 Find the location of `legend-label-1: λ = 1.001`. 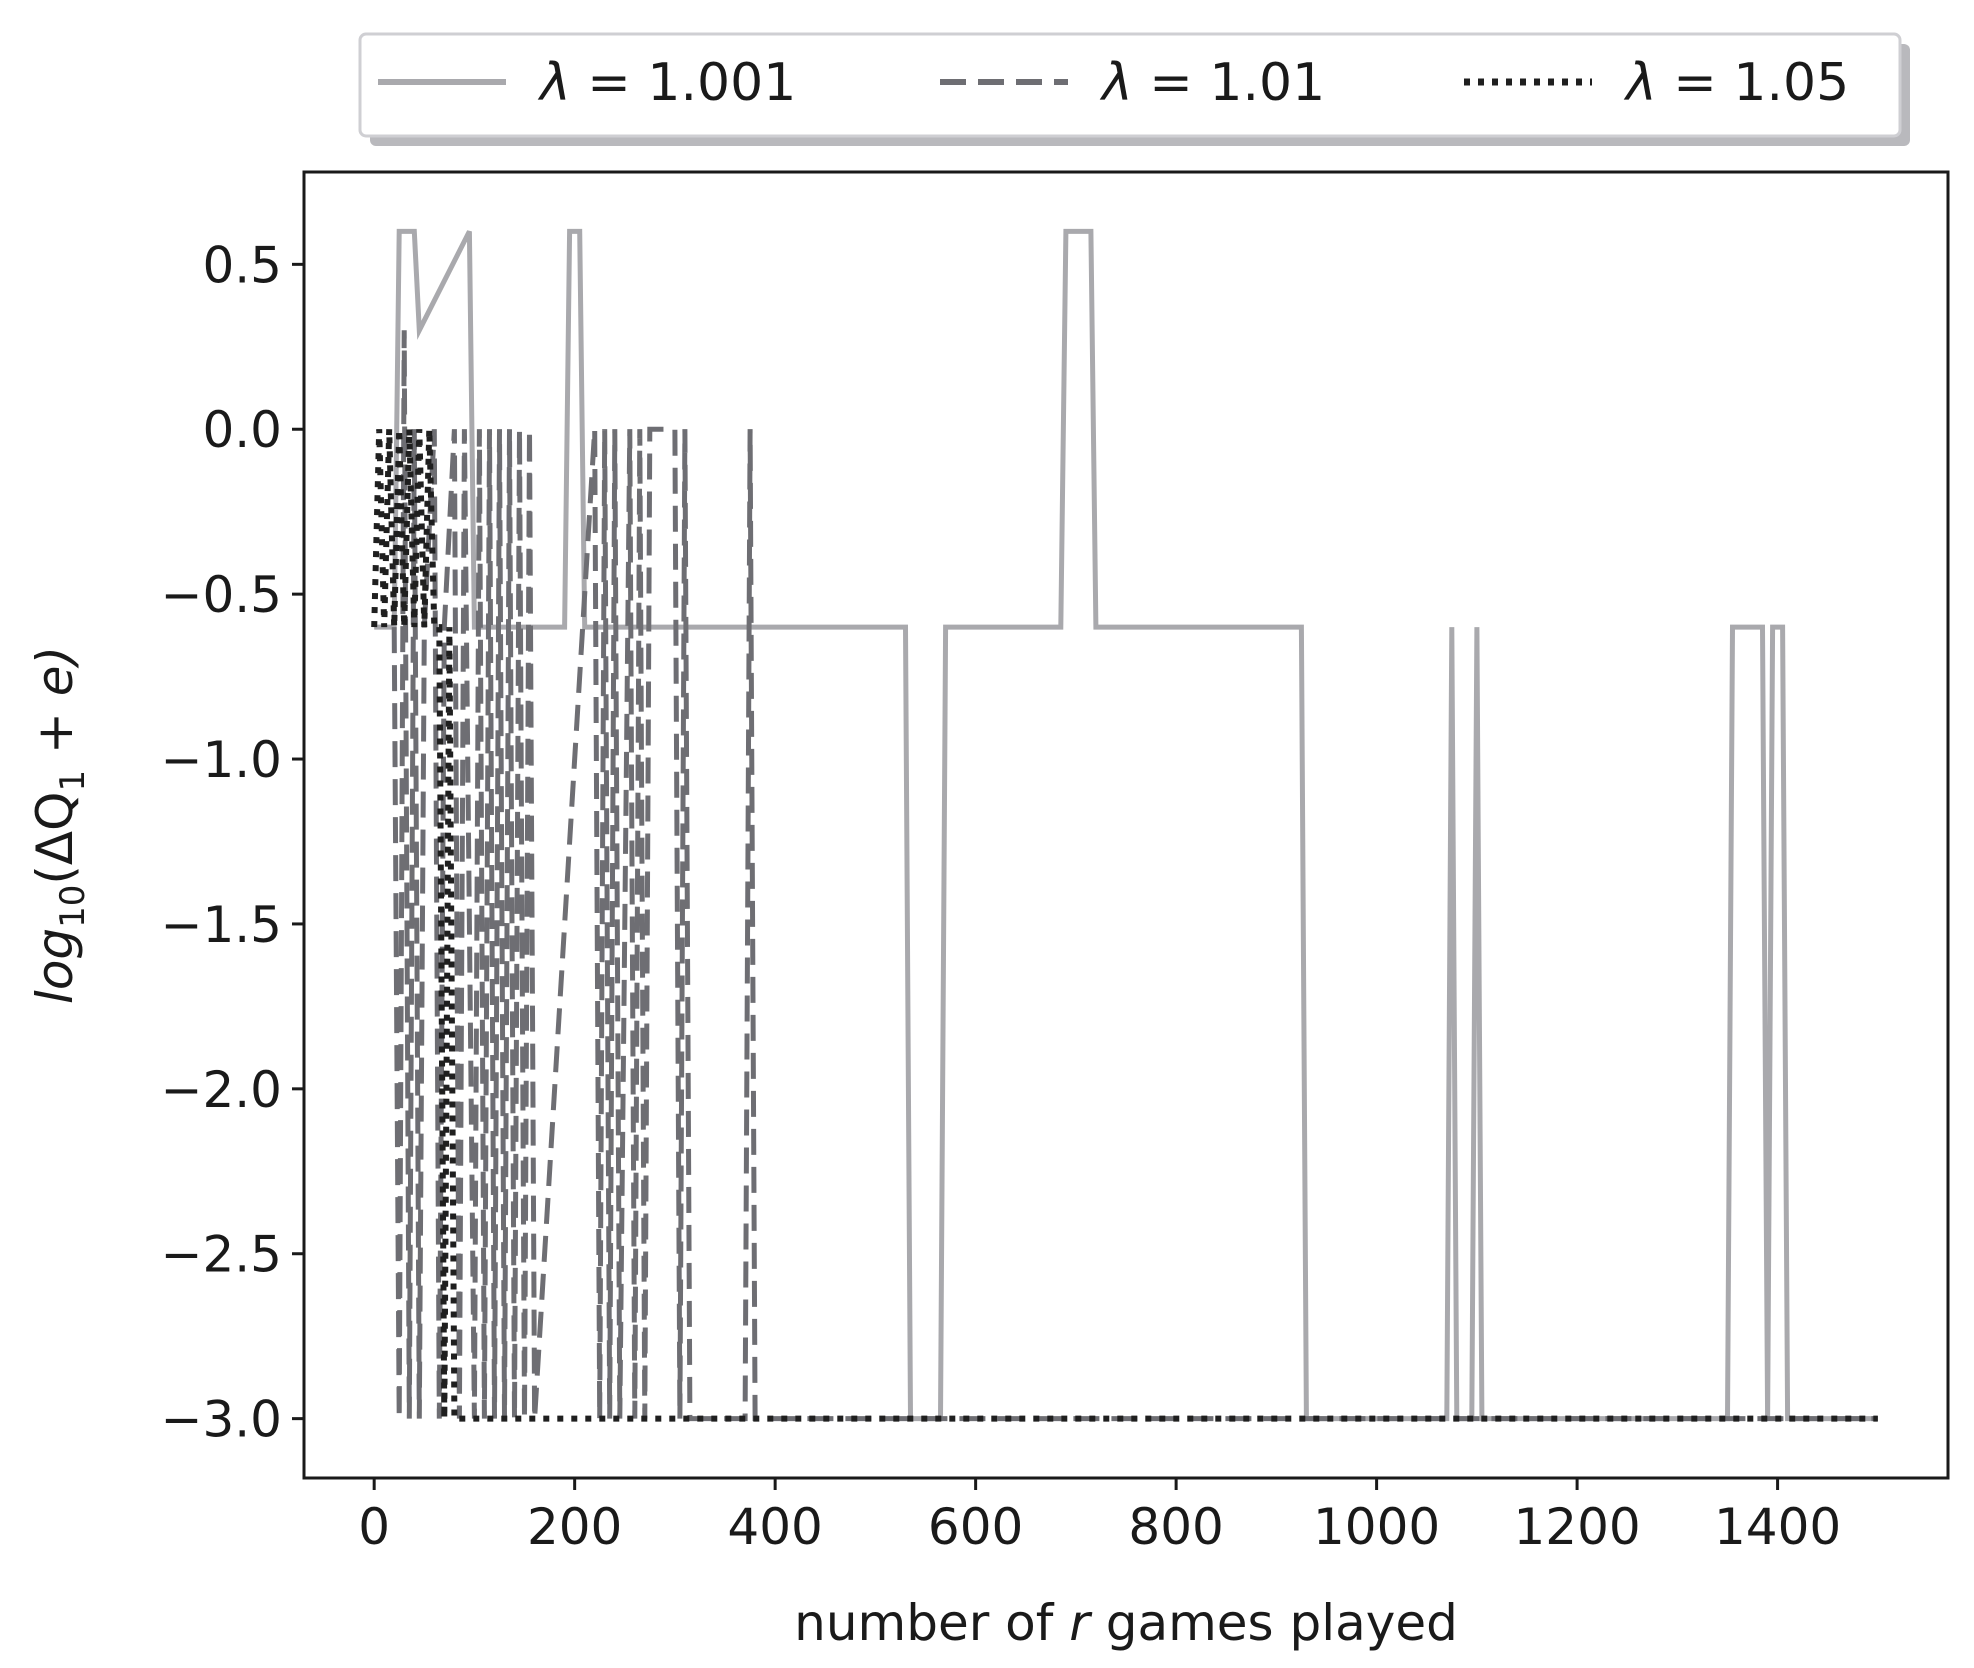

legend-label-1: λ = 1.001 is located at coordinates (666, 83).